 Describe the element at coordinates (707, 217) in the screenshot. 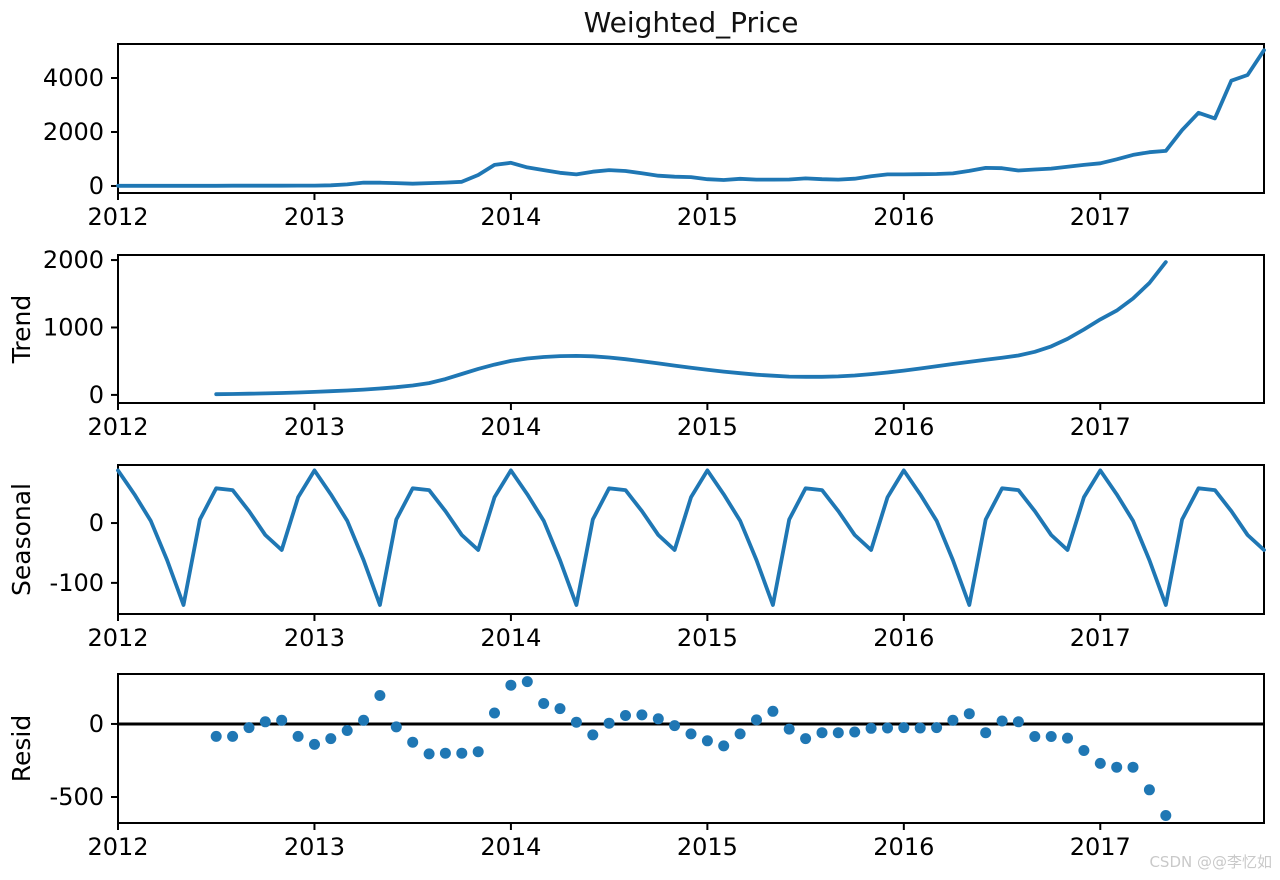

I see `observed-xtick-label: 2015` at that location.